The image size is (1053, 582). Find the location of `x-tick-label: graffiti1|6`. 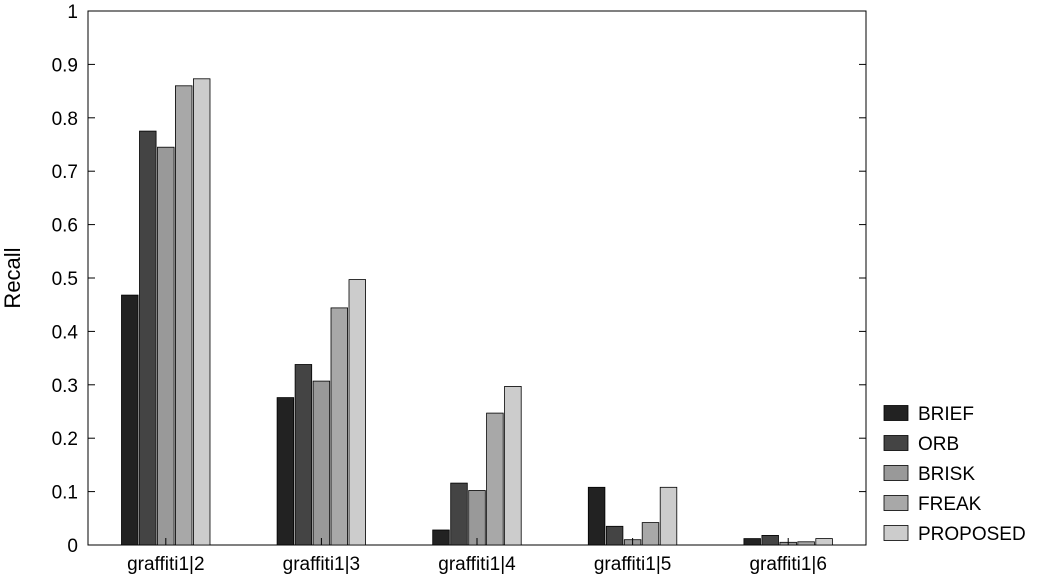

x-tick-label: graffiti1|6 is located at coordinates (787, 564).